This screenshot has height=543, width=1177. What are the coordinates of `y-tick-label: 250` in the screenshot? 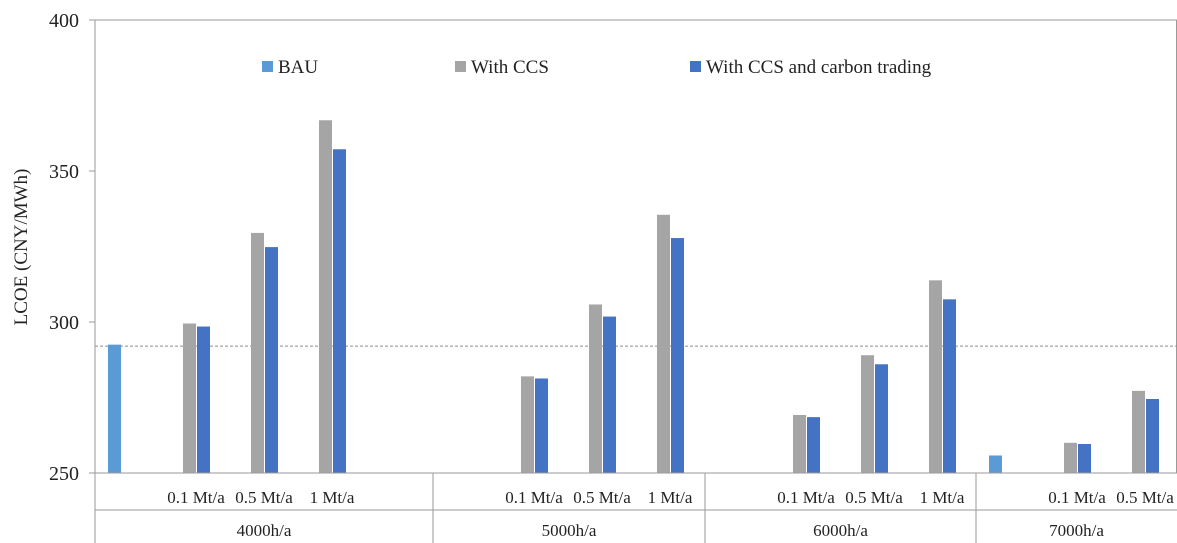 It's located at (64, 474).